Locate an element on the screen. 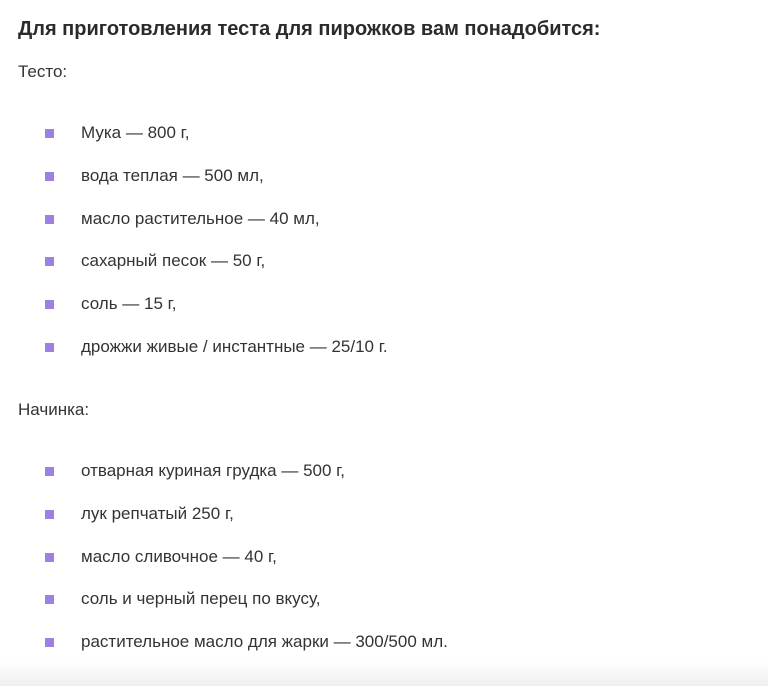 Image resolution: width=768 pixels, height=686 pixels. list-item: масло растительное — 40 мл, is located at coordinates (194, 228).